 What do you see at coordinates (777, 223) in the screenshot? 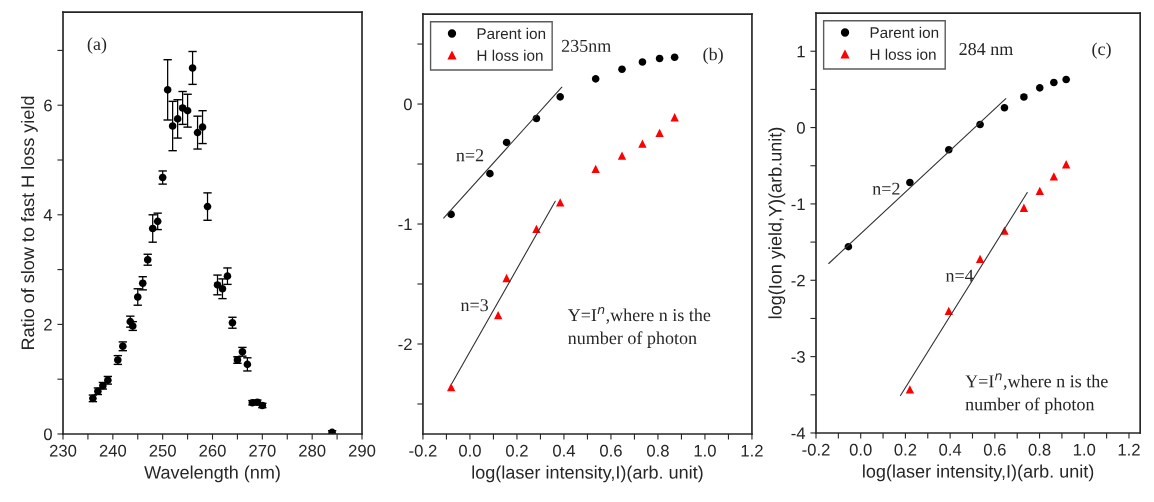
I see `y-axis-title: log(Ion yield,Y)(arb.unit)` at bounding box center [777, 223].